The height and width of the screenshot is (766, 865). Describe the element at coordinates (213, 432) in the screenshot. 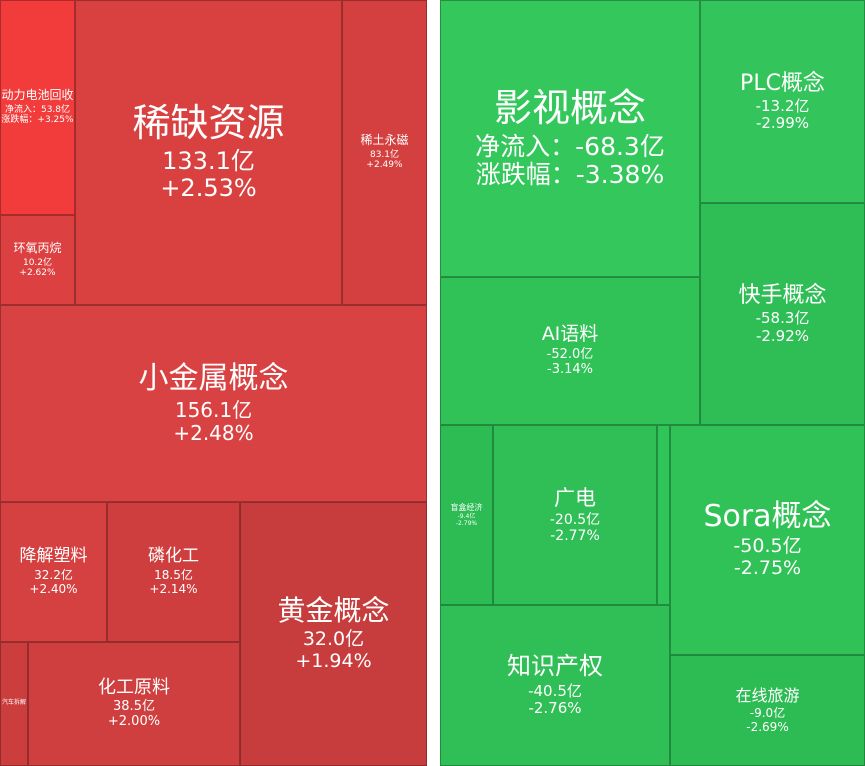

I see `tile-change: +2.48%` at that location.